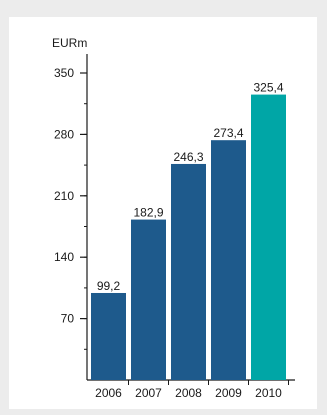  What do you see at coordinates (268, 237) in the screenshot?
I see `bar-2010` at bounding box center [268, 237].